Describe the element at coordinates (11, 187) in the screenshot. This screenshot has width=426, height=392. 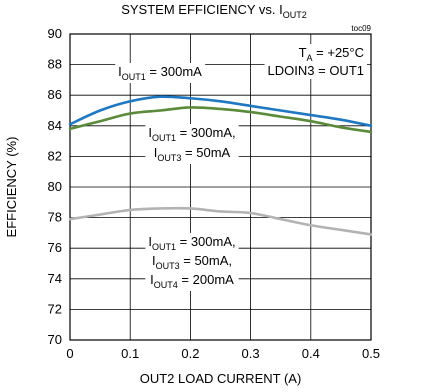
I see `y-axis-label: EFFICIENCY (%)` at that location.